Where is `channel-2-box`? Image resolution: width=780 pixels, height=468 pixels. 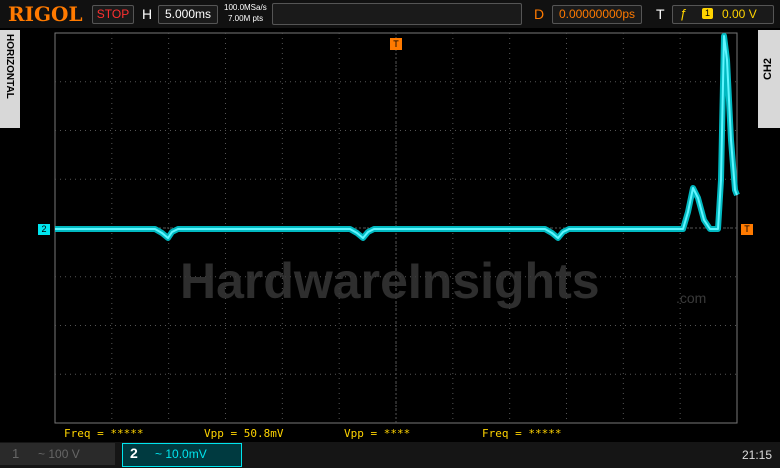 channel-2-box is located at coordinates (182, 455).